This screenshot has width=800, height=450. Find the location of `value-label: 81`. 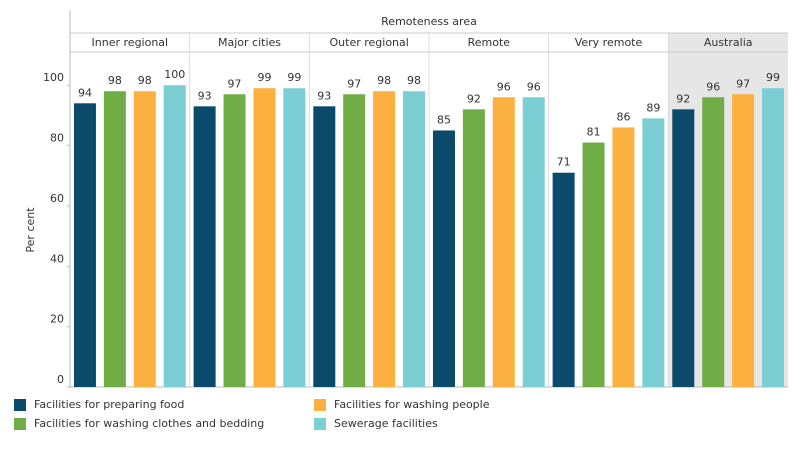

value-label: 81 is located at coordinates (594, 132).